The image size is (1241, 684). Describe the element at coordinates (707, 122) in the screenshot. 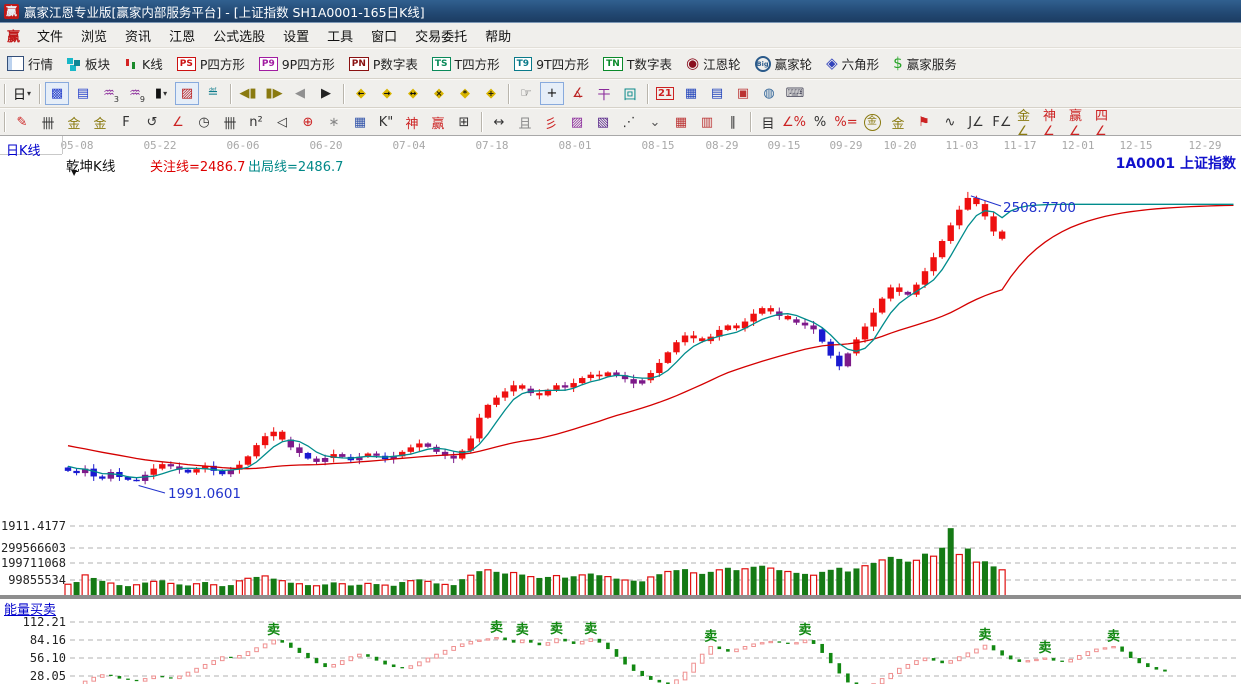

I see `draw-icon-1-8: ▥` at that location.